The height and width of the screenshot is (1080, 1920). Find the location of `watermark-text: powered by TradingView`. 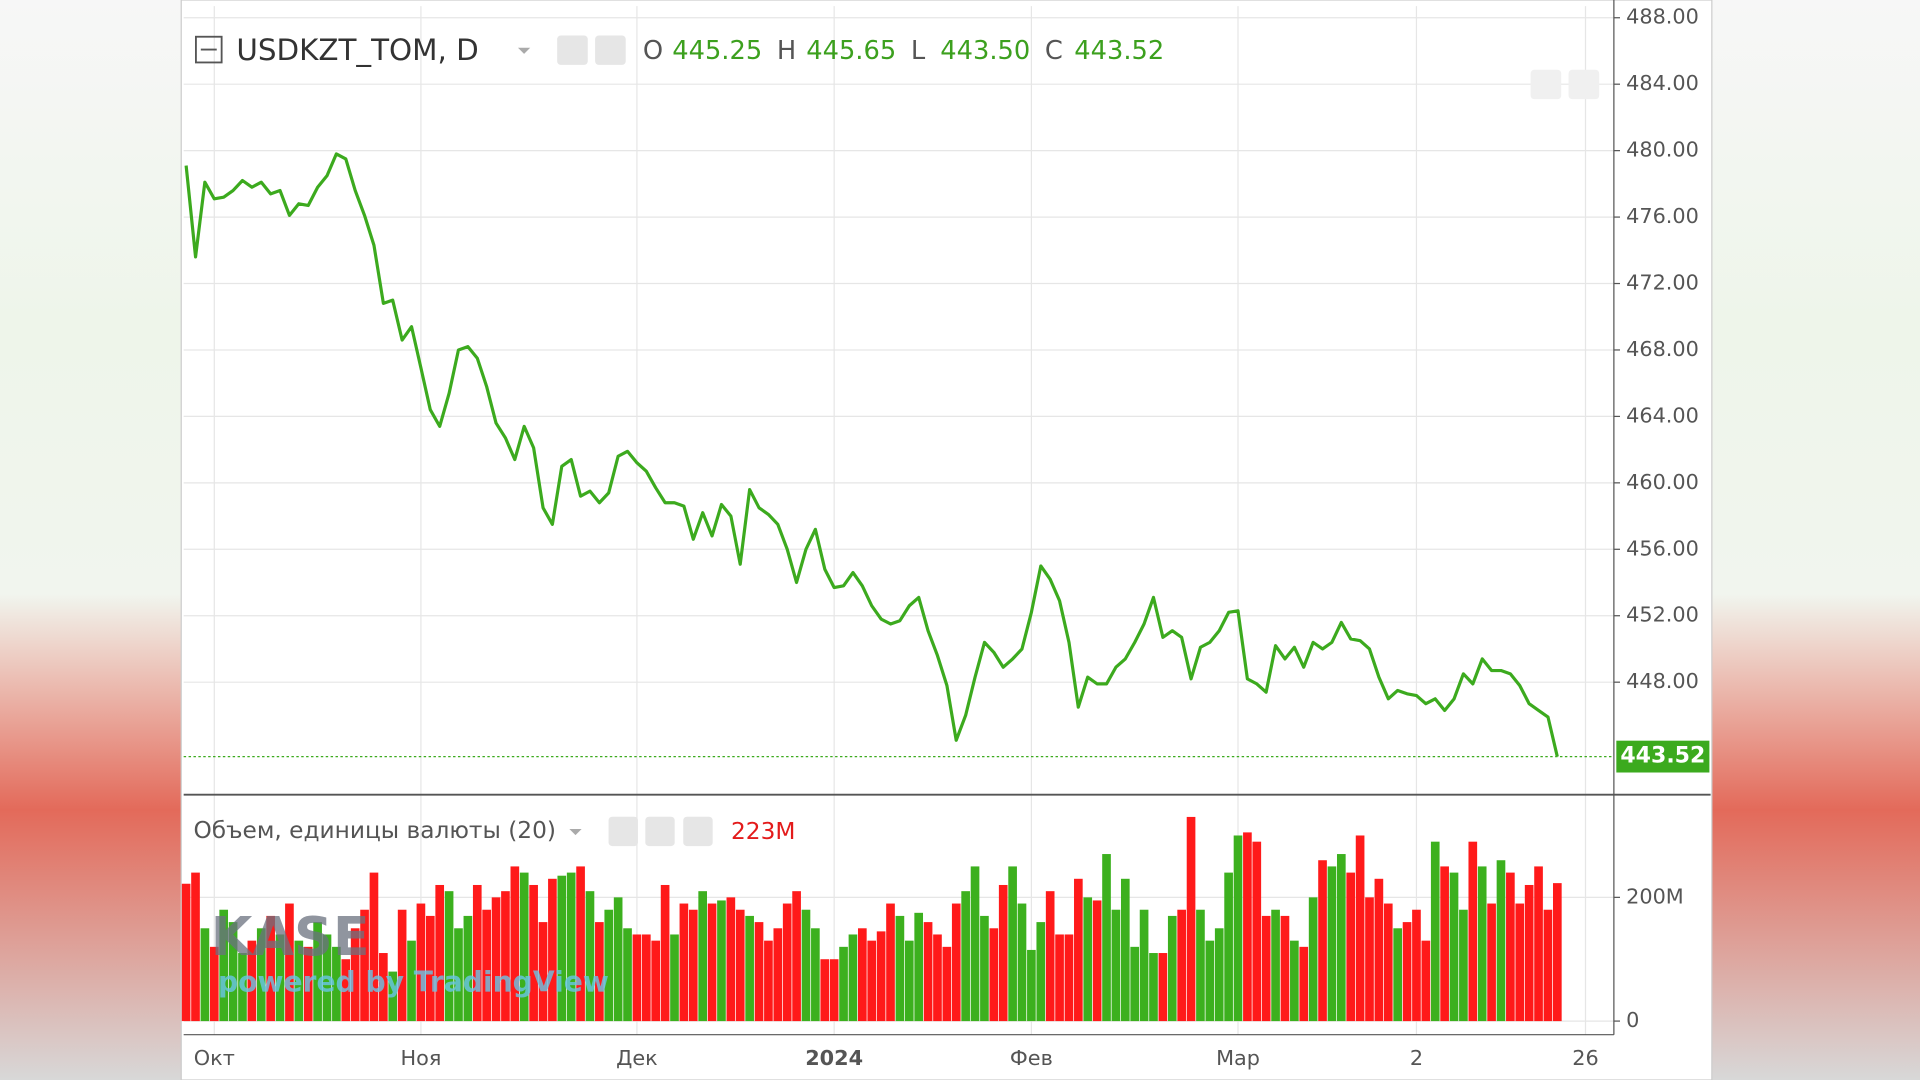

watermark-text: powered by TradingView is located at coordinates (413, 981).